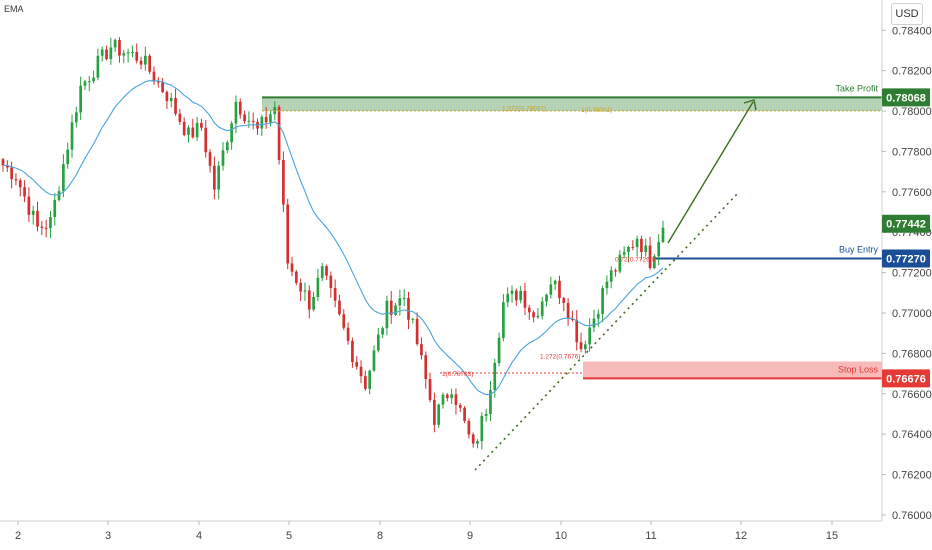  What do you see at coordinates (858, 369) in the screenshot?
I see `stop-loss-label: Stop Loss` at bounding box center [858, 369].